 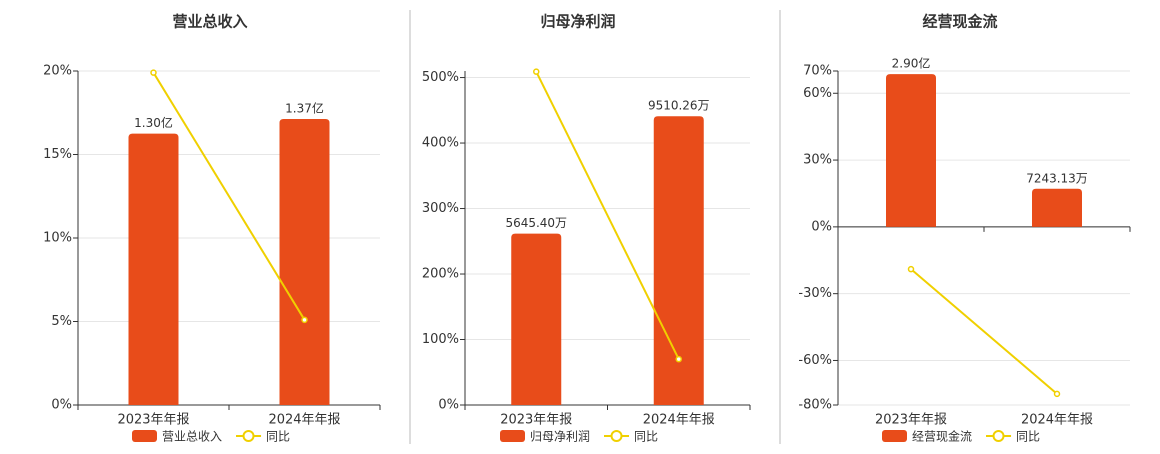 I want to click on value-label: 9510.26万, so click(x=679, y=106).